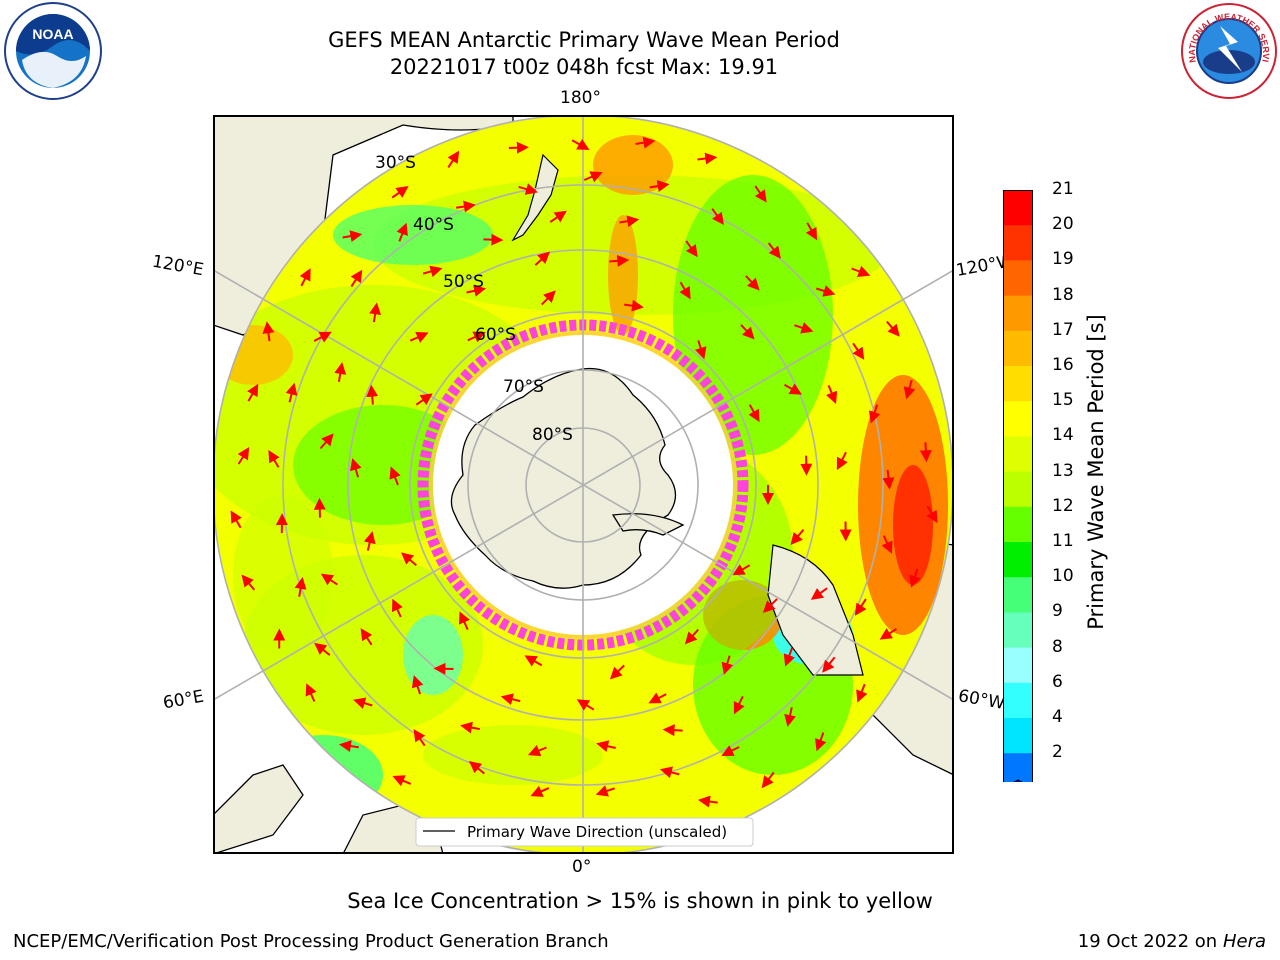 The image size is (1280, 960). I want to click on map-legend: Primary Wave Direction (unscaled), so click(584, 832).